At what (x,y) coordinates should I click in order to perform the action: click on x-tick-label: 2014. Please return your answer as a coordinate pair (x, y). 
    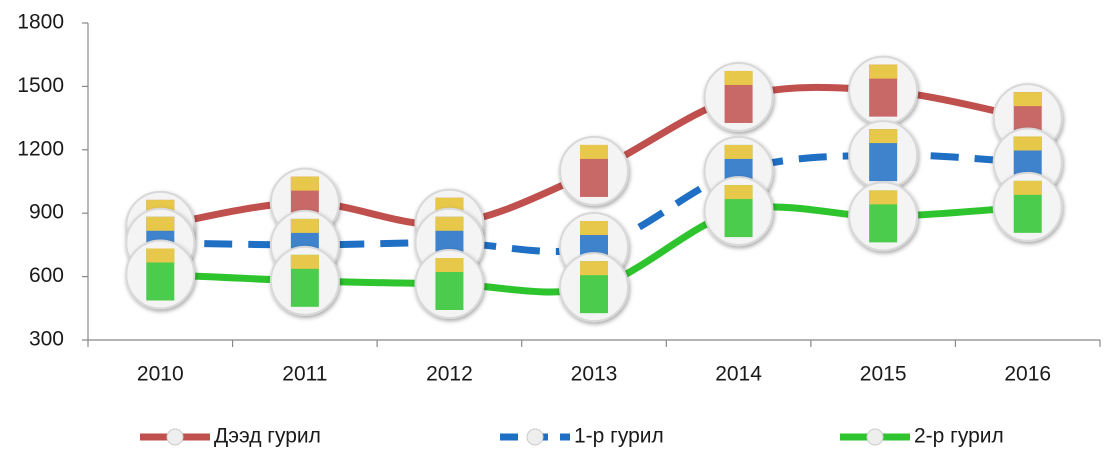
    Looking at the image, I should click on (738, 374).